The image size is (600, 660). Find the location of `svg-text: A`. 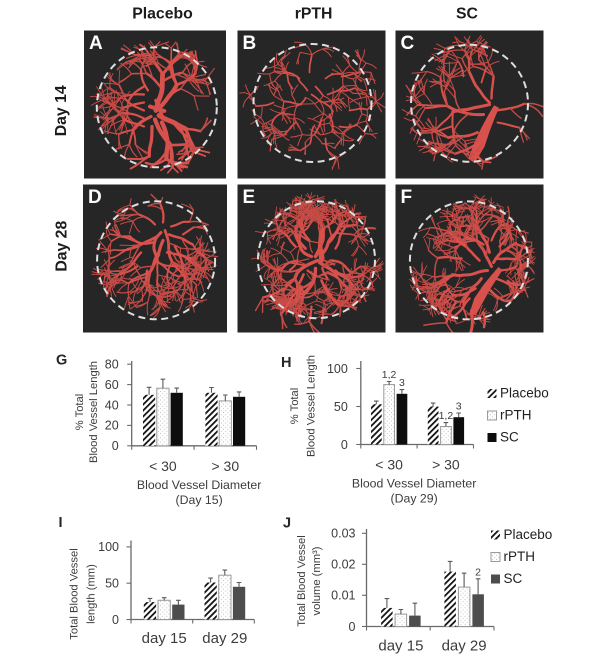

svg-text: A is located at coordinates (96, 43).